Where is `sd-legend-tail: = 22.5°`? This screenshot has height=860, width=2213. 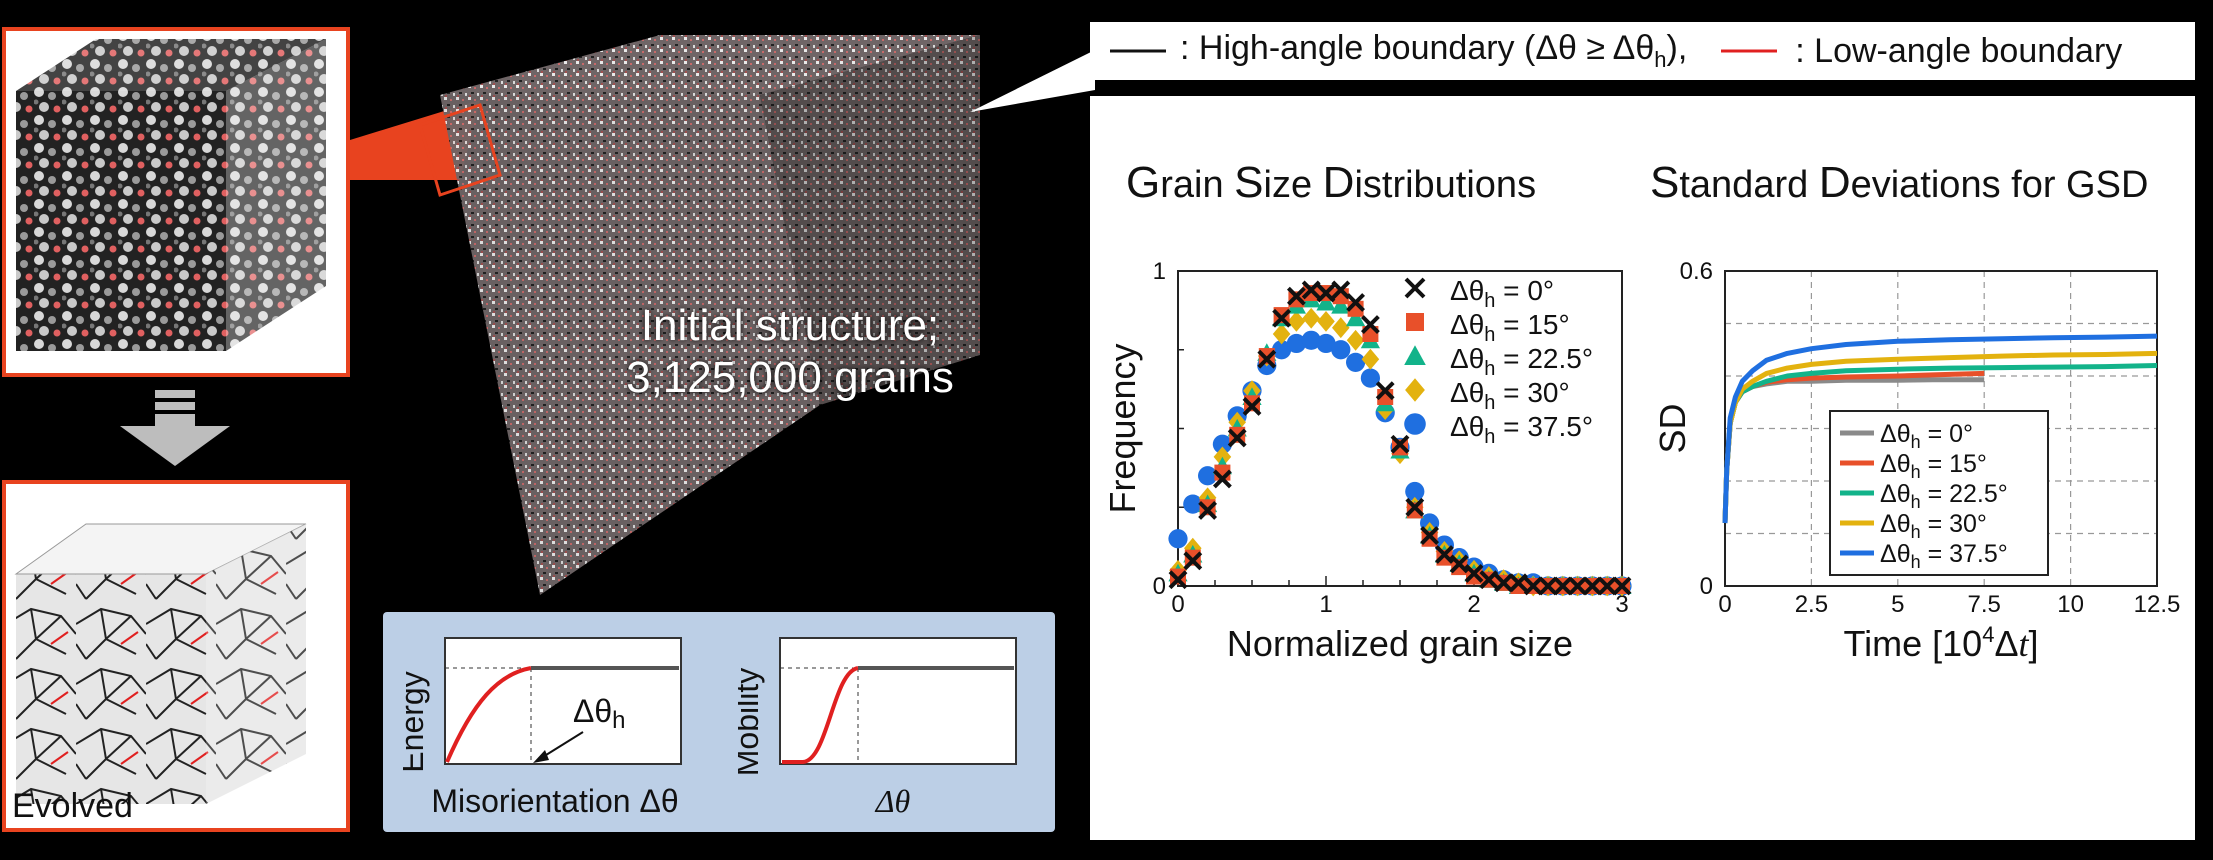
sd-legend-tail: = 22.5° is located at coordinates (1964, 494).